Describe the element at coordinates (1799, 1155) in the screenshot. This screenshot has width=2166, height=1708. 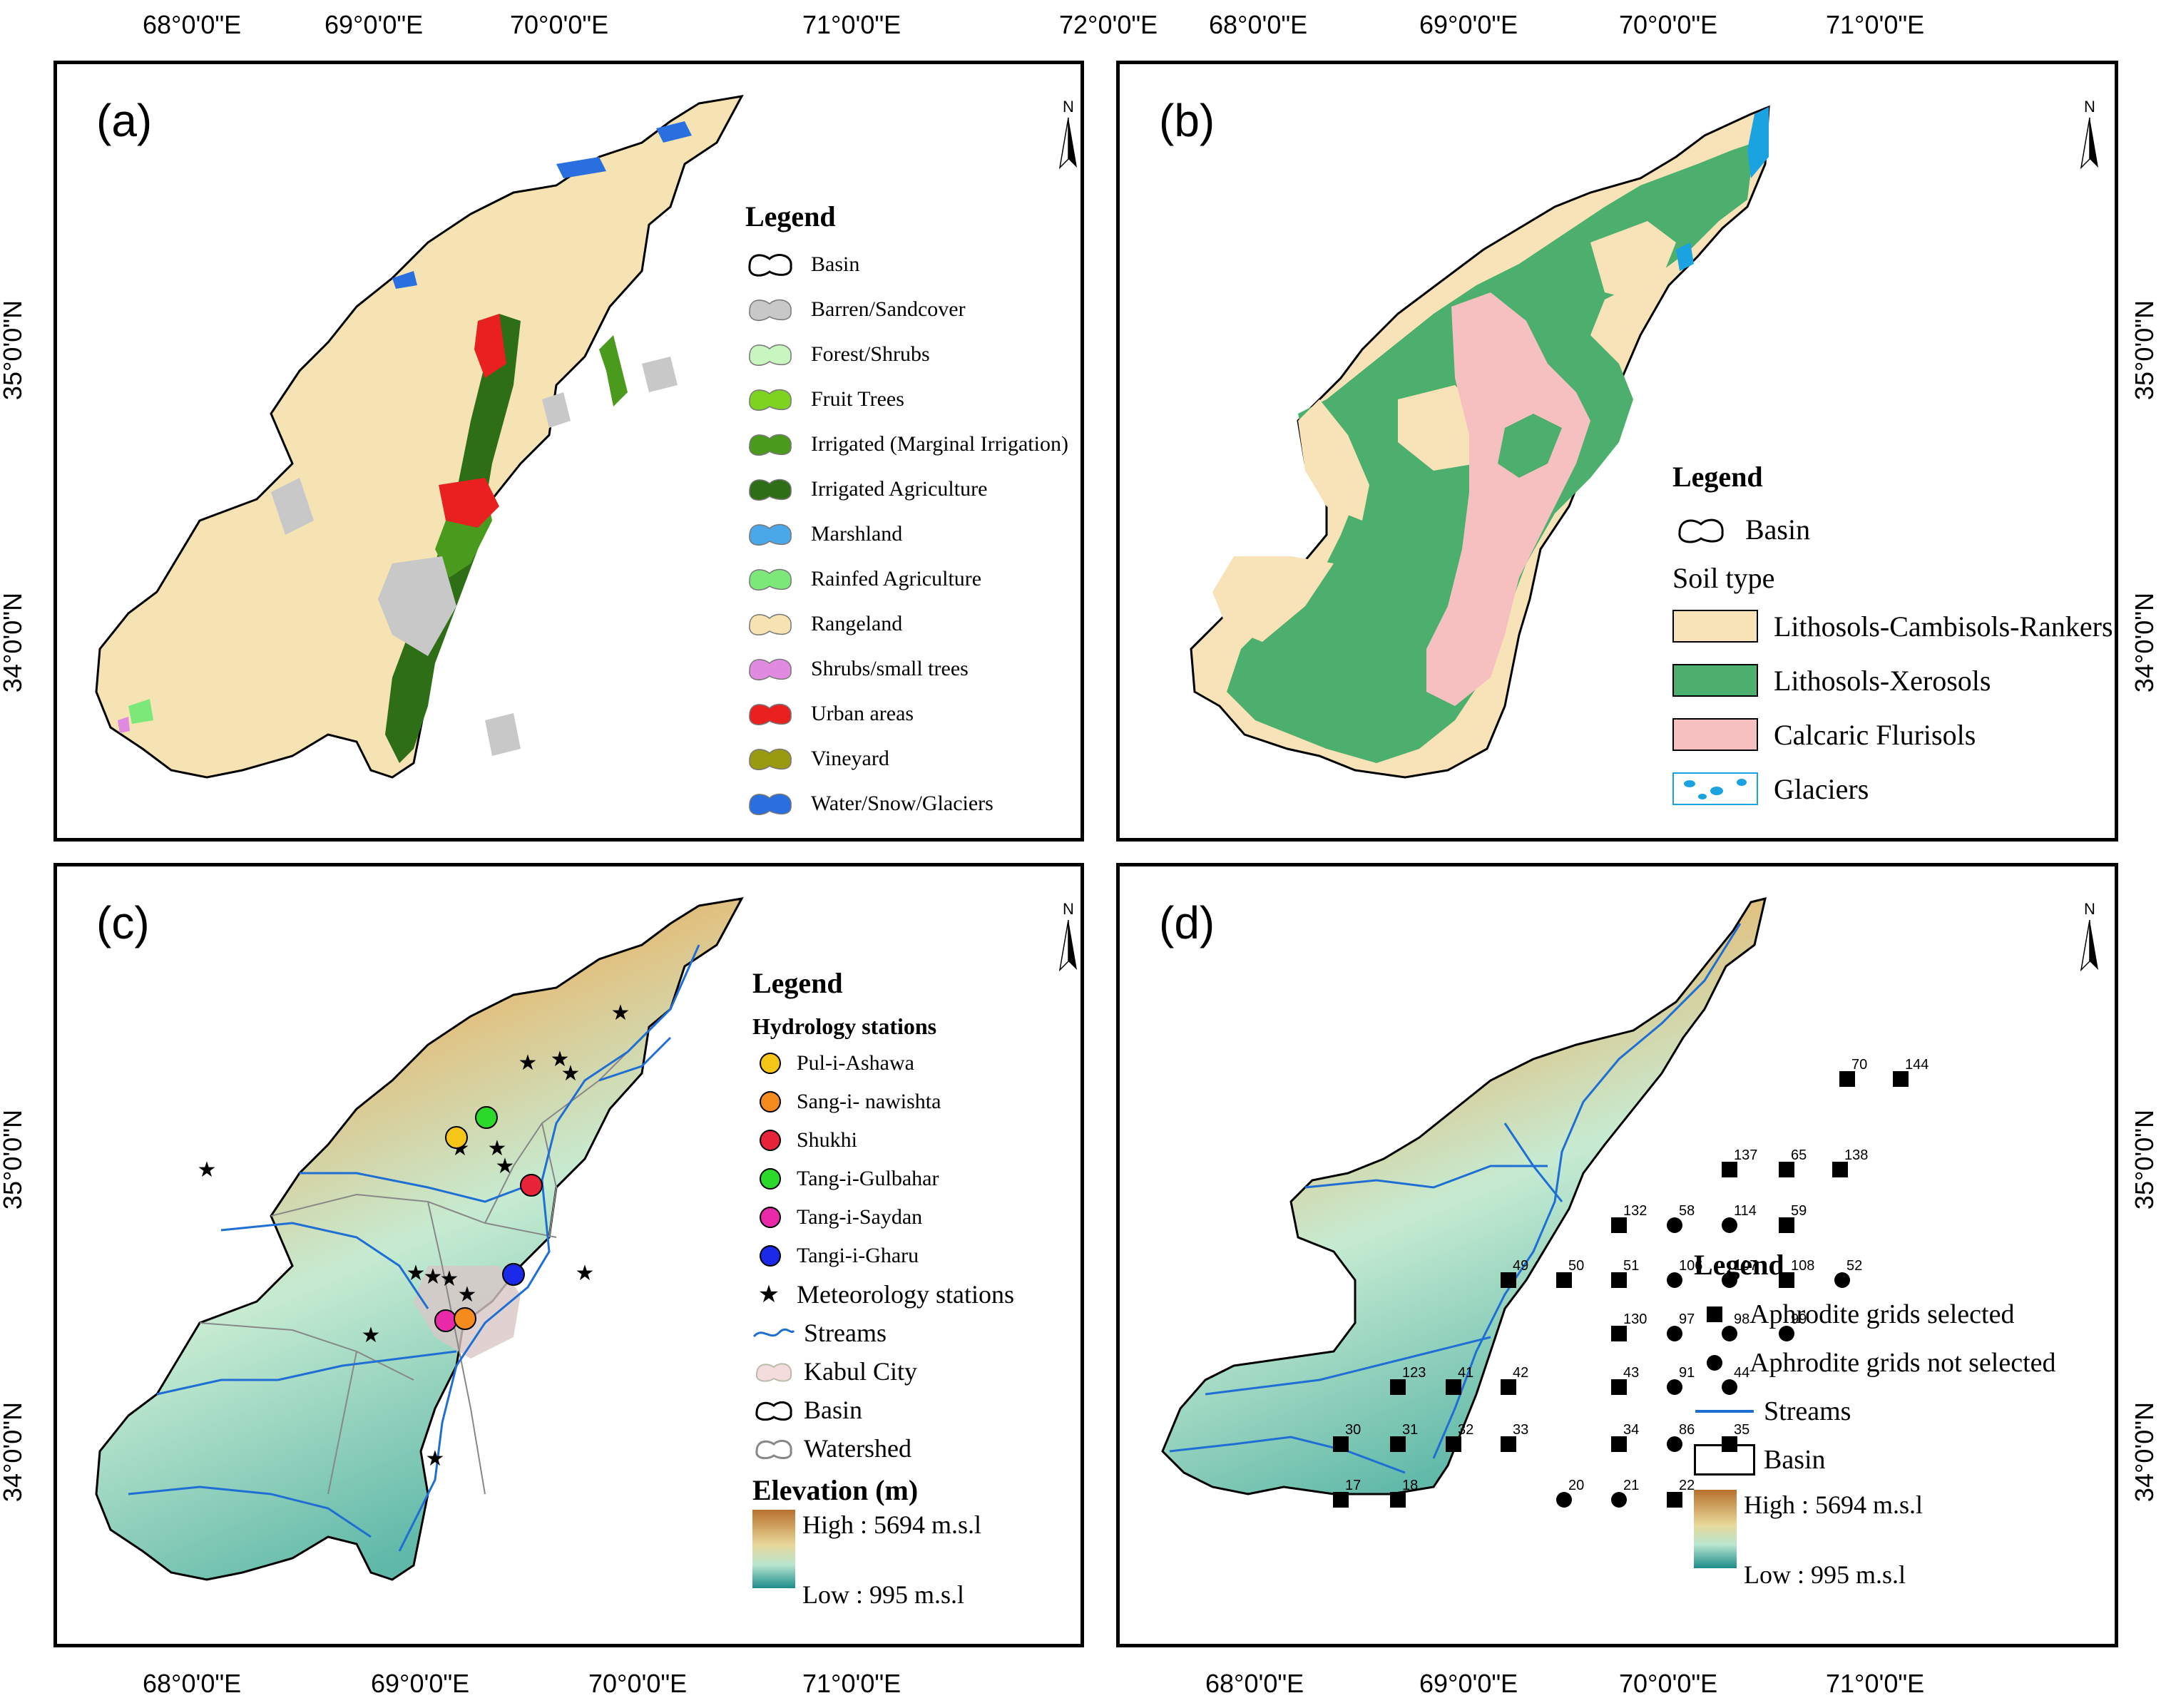
I see `grid-id-label: 65` at that location.